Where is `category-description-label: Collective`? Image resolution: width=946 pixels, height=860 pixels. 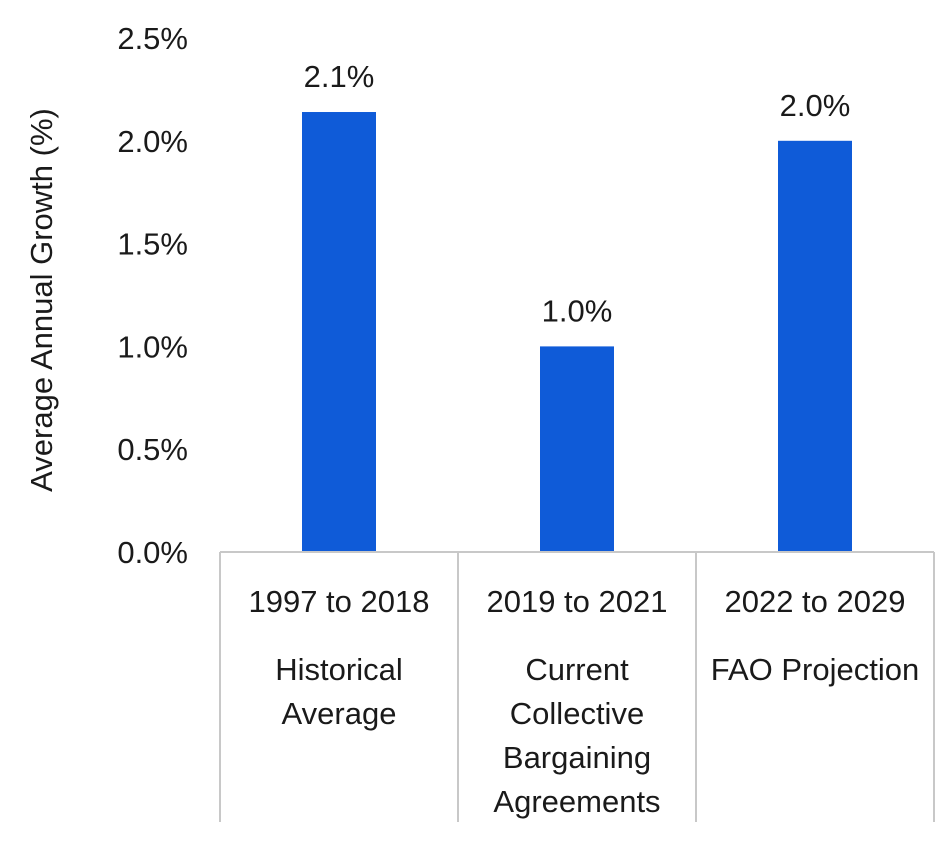 category-description-label: Collective is located at coordinates (577, 713).